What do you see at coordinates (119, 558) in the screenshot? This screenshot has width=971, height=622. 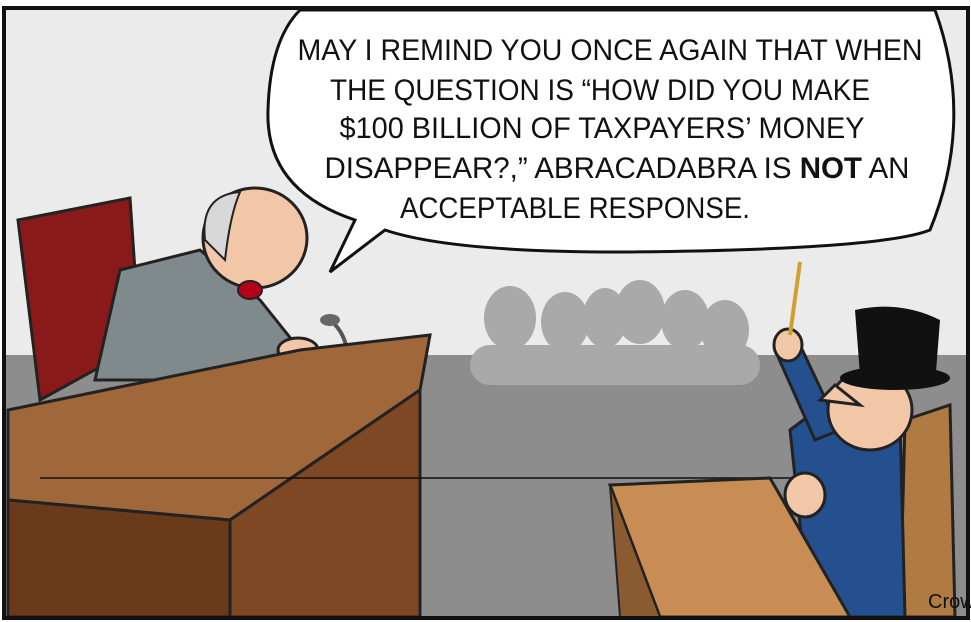 I see `judge-desk-front` at bounding box center [119, 558].